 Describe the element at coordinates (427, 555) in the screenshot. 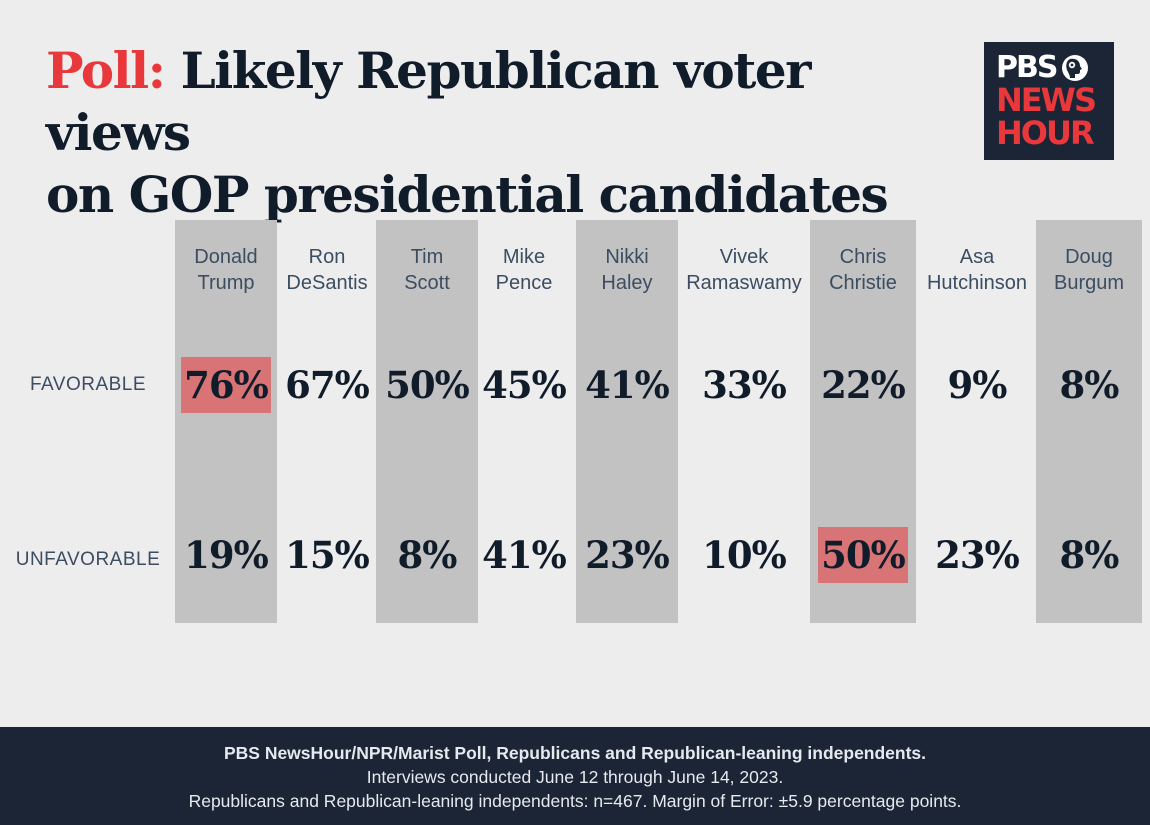

I see `unfavorable-value-tim-scott: 8%` at that location.